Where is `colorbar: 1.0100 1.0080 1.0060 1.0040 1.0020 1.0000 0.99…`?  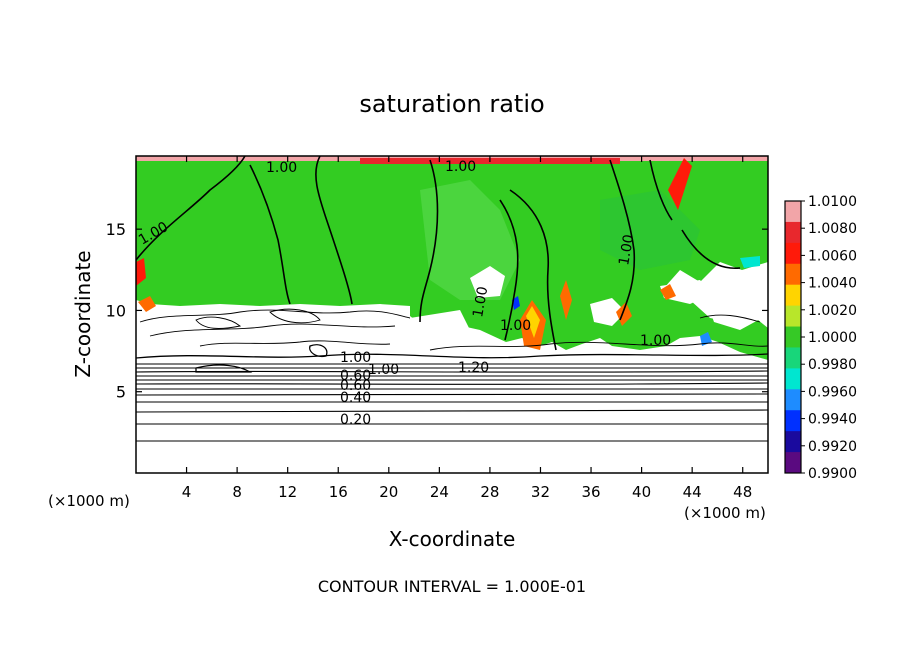
colorbar: 1.0100 1.0080 1.0060 1.0040 1.0020 1.0000 0.99… is located at coordinates (820, 338).